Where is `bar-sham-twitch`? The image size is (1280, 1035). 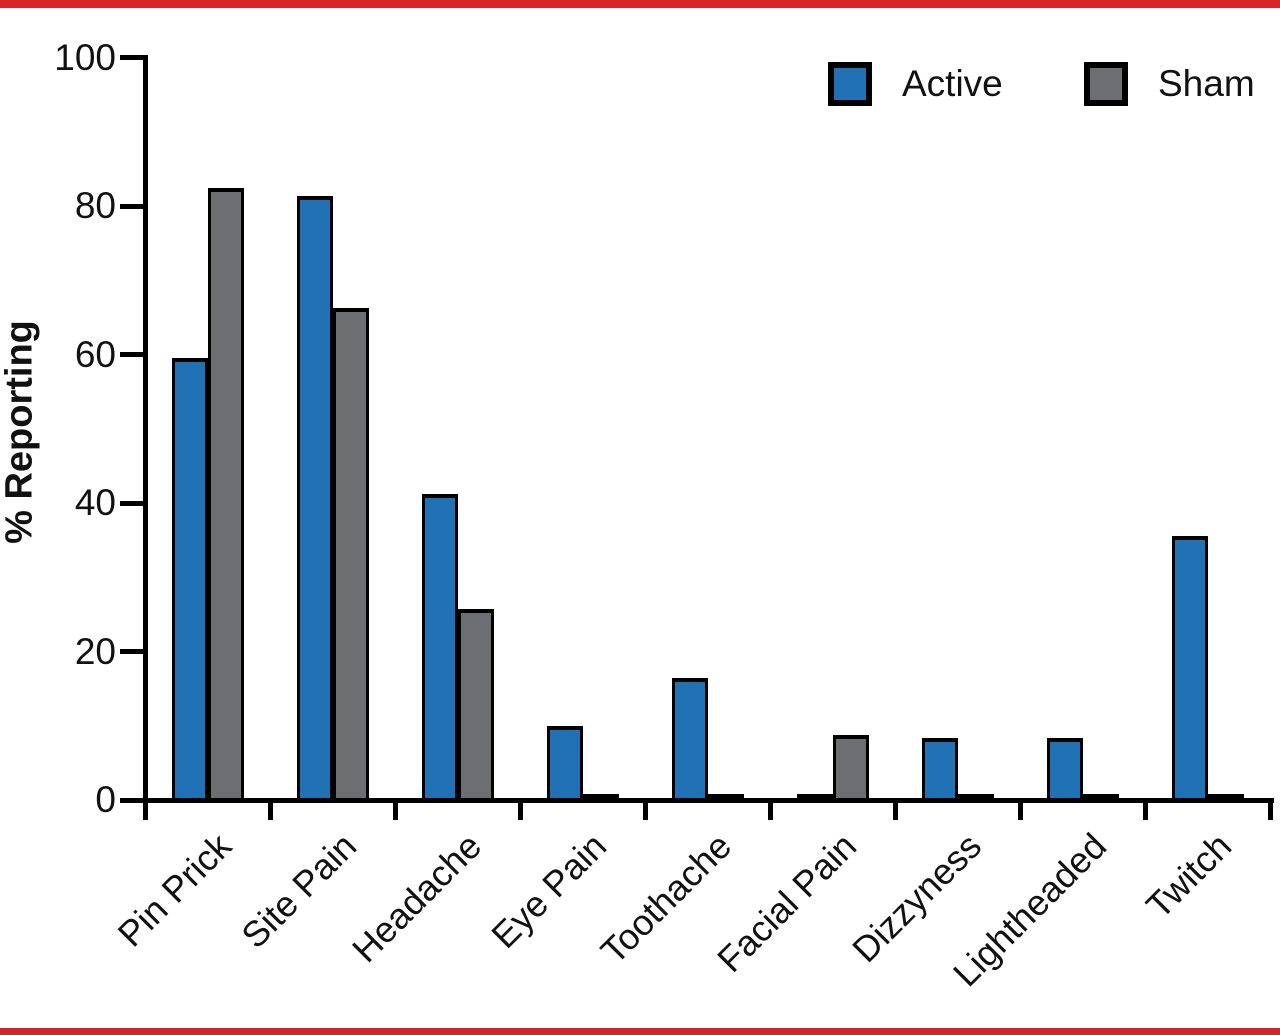 bar-sham-twitch is located at coordinates (1226, 797).